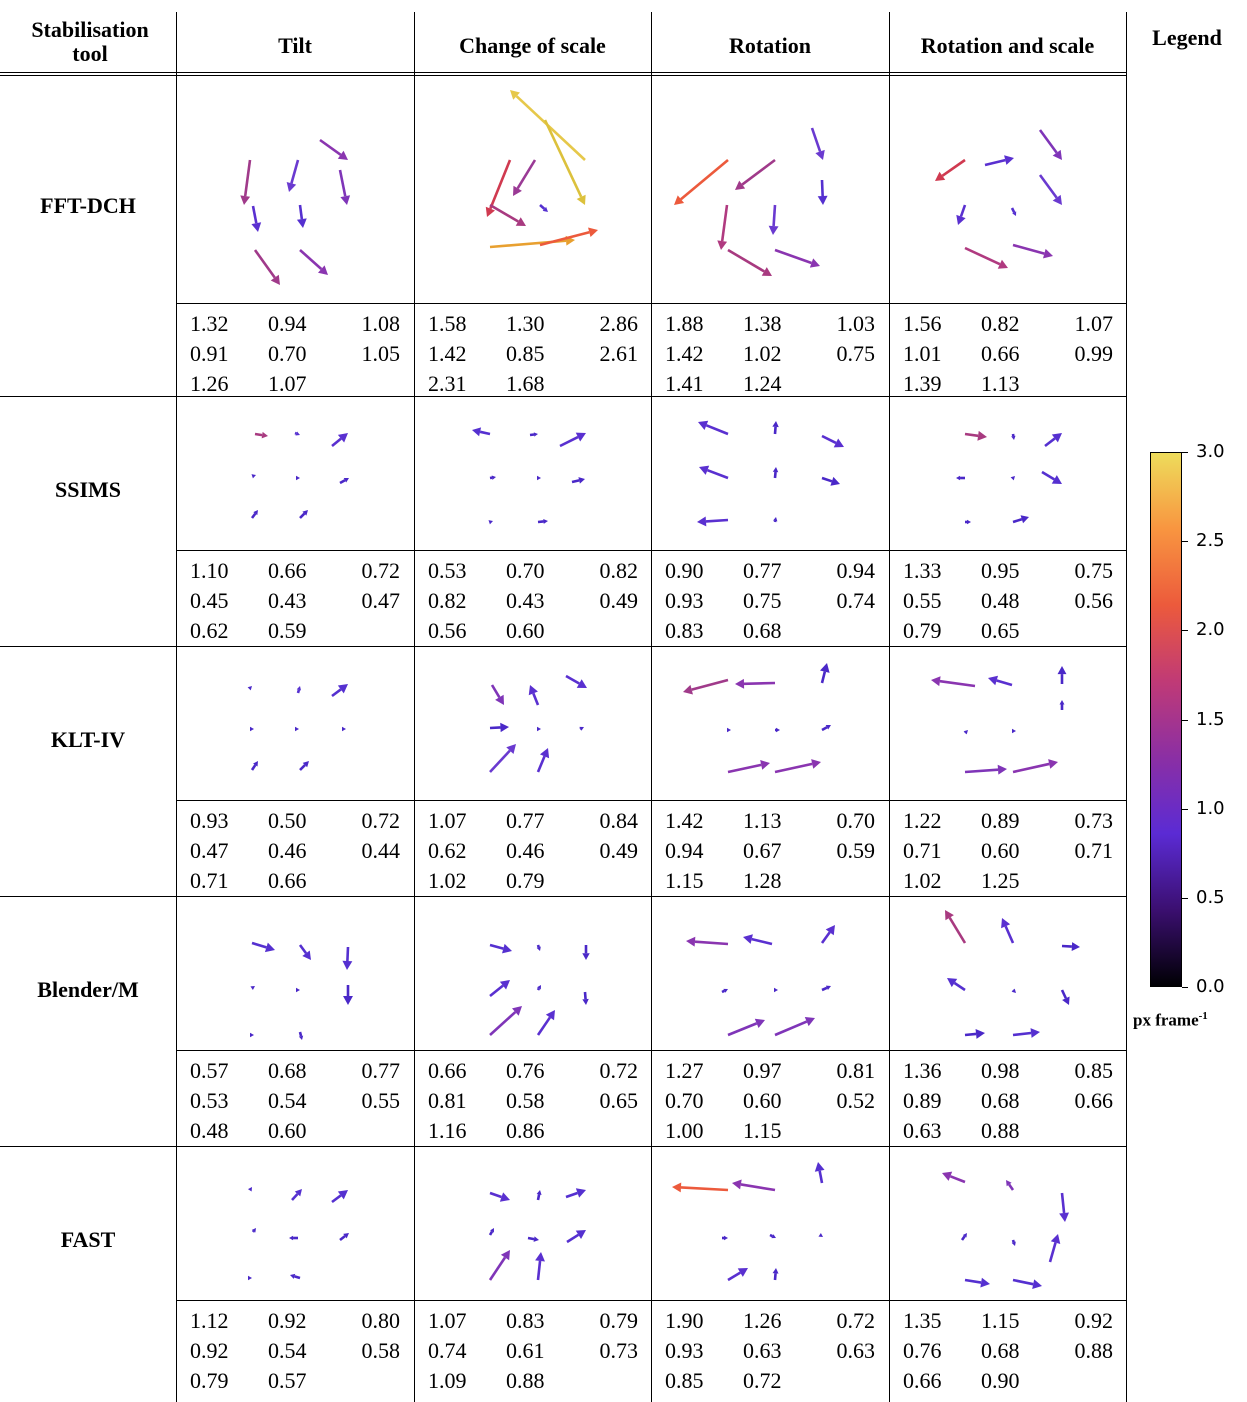  Describe the element at coordinates (762, 880) in the screenshot. I see `value-cell: 1.28` at that location.